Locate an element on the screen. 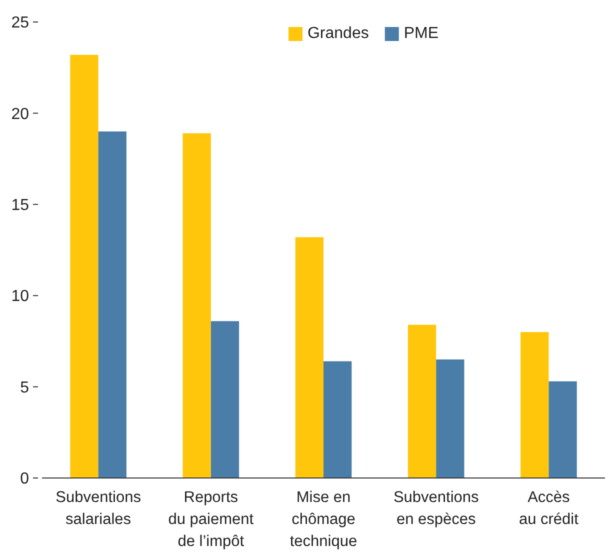 The height and width of the screenshot is (555, 609). y-tick-label: 20 is located at coordinates (20, 114).